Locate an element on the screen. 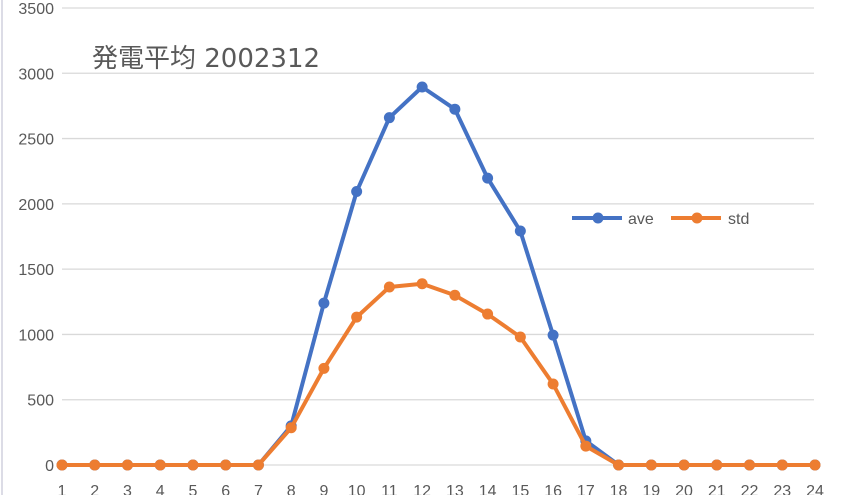 The width and height of the screenshot is (842, 495). y-tick-label: 500 is located at coordinates (40, 401).